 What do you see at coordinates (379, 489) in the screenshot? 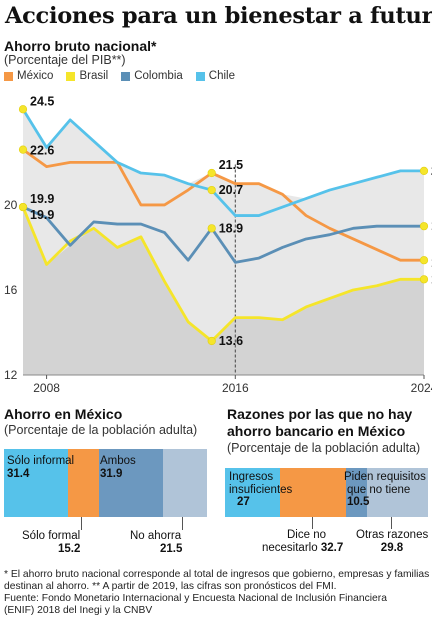
I see `label-requisitos-line2: que no tiene` at bounding box center [379, 489].